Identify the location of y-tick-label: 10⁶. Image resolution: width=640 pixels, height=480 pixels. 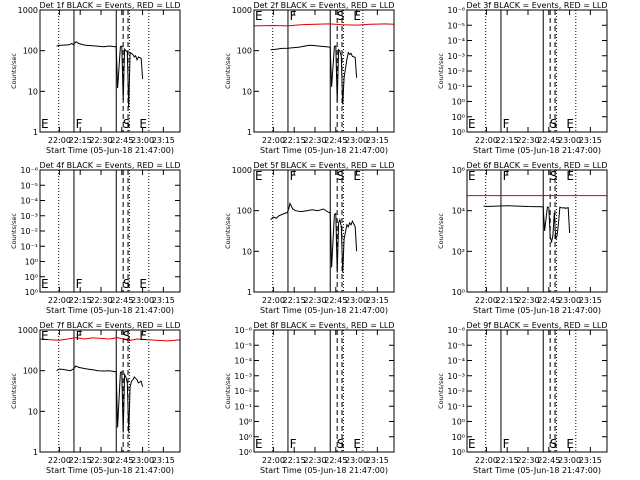
(458, 170).